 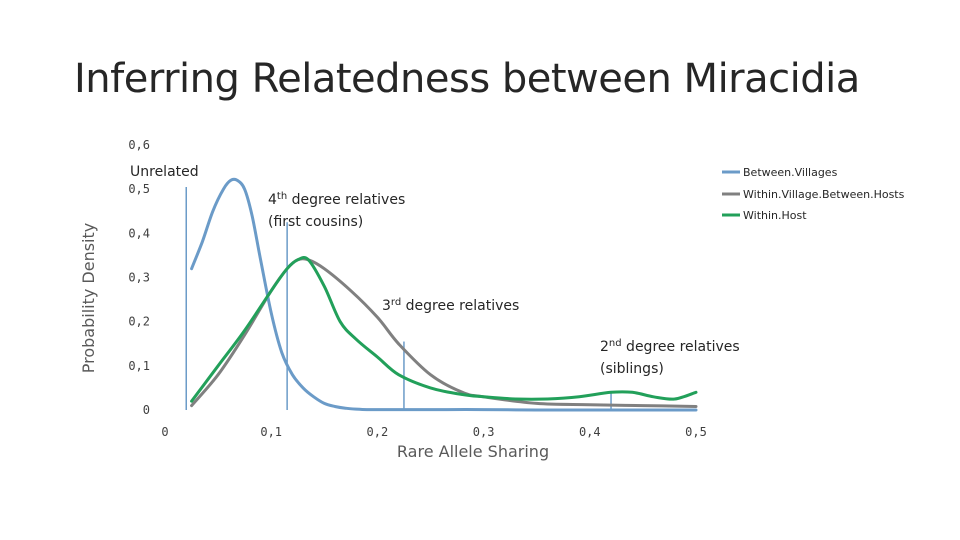 What do you see at coordinates (315, 222) in the screenshot?
I see `annotation-fourth-line2: (first cousins)` at bounding box center [315, 222].